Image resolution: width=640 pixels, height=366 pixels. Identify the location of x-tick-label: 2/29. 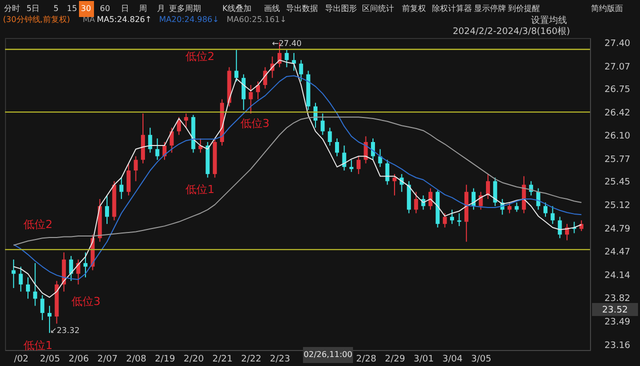
(395, 359).